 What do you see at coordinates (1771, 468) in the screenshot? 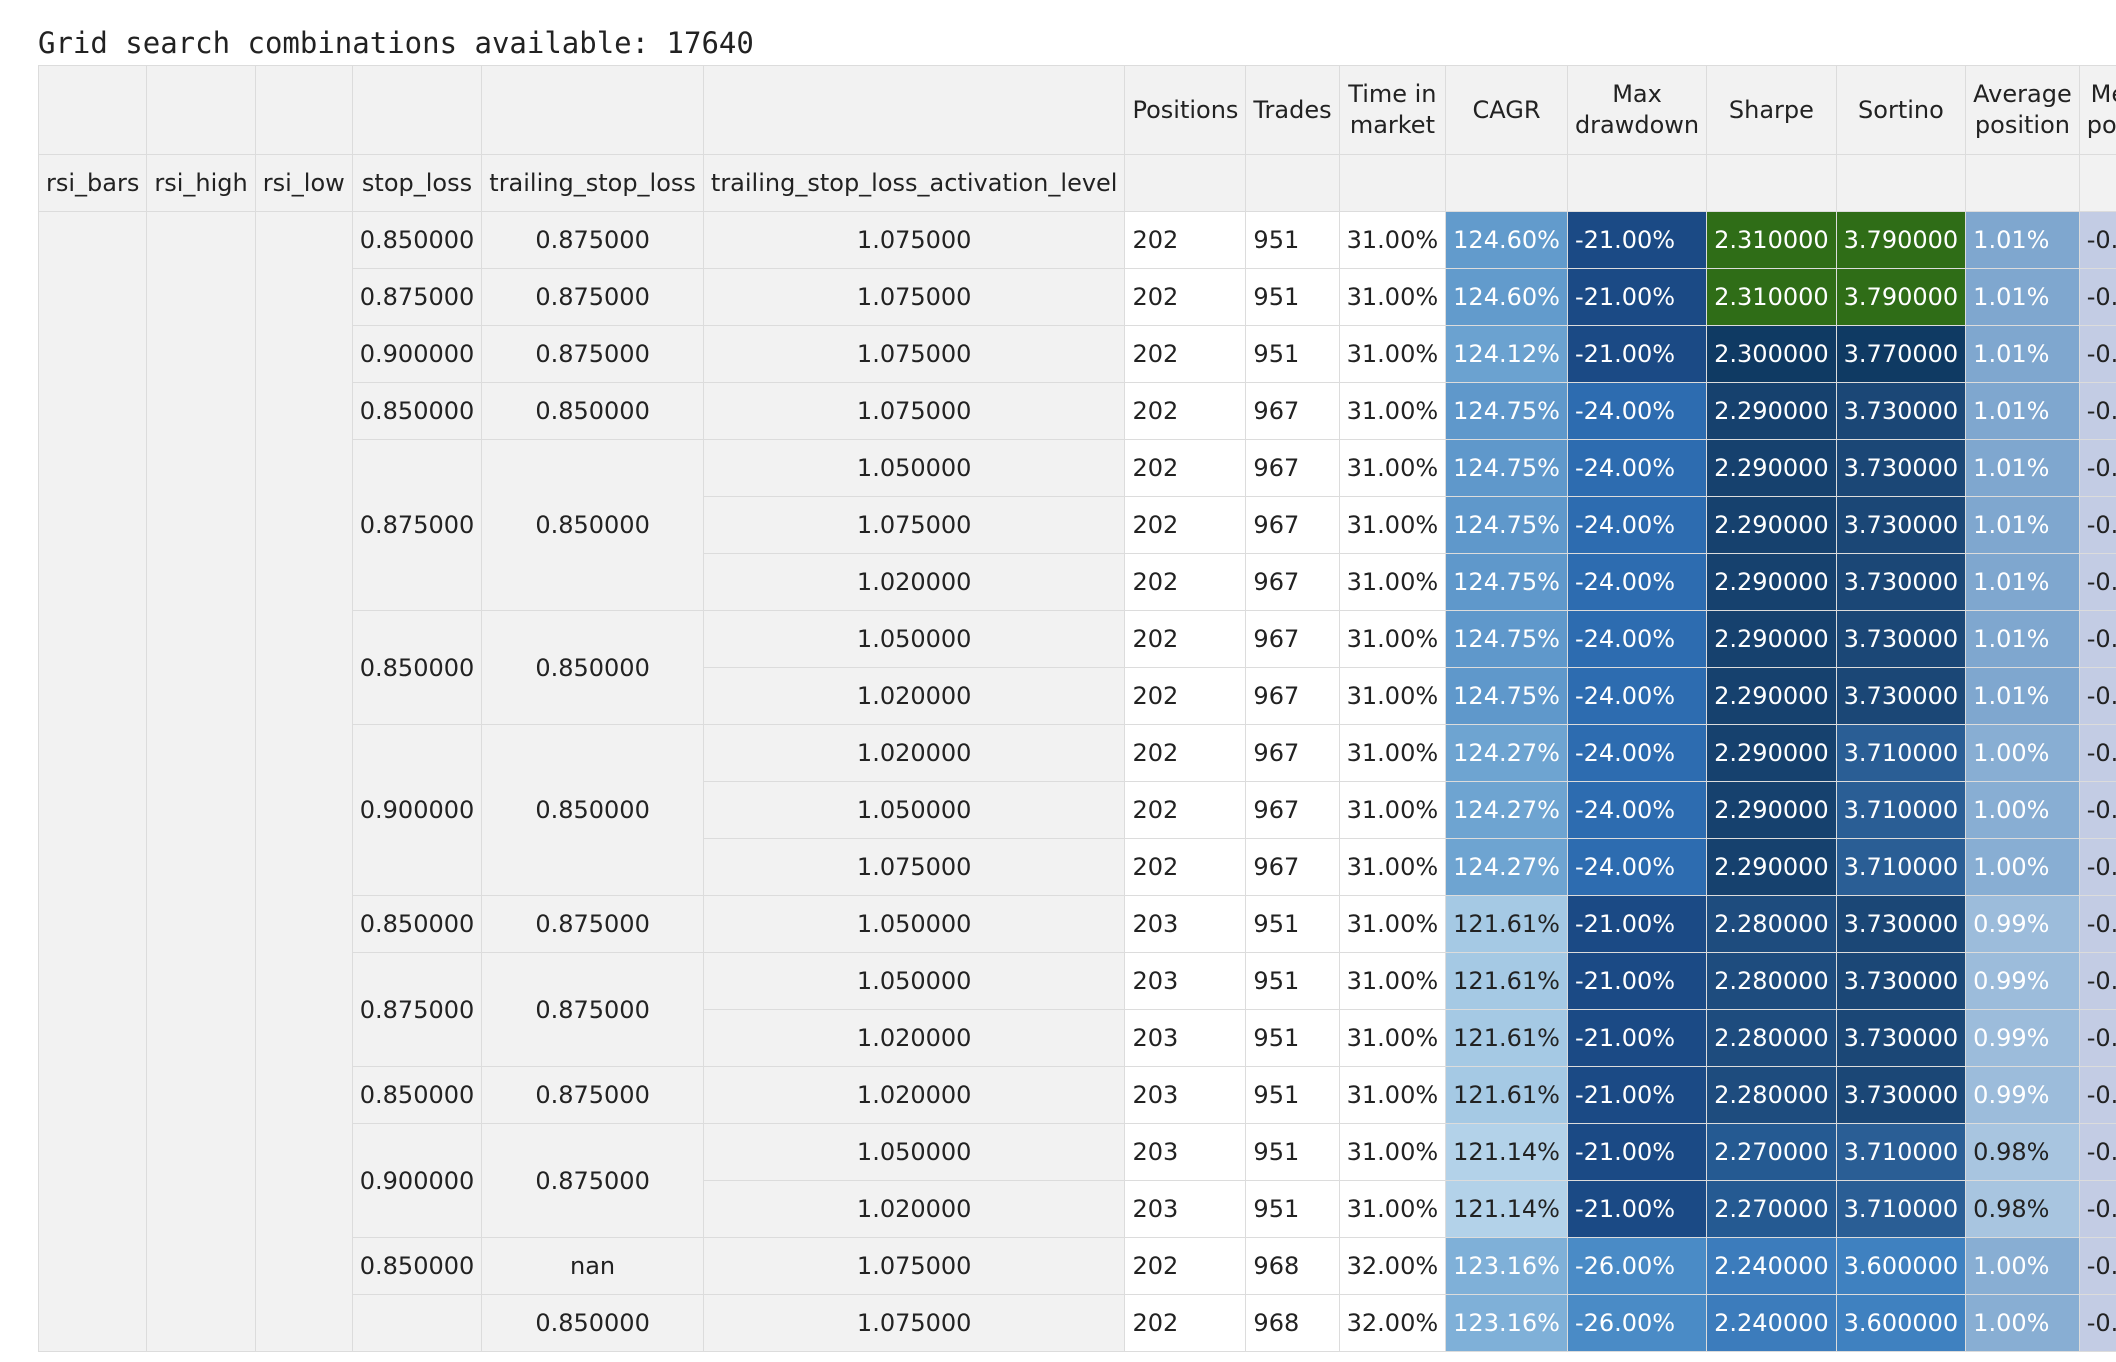
I see `heat-cell: 2.290000` at bounding box center [1771, 468].